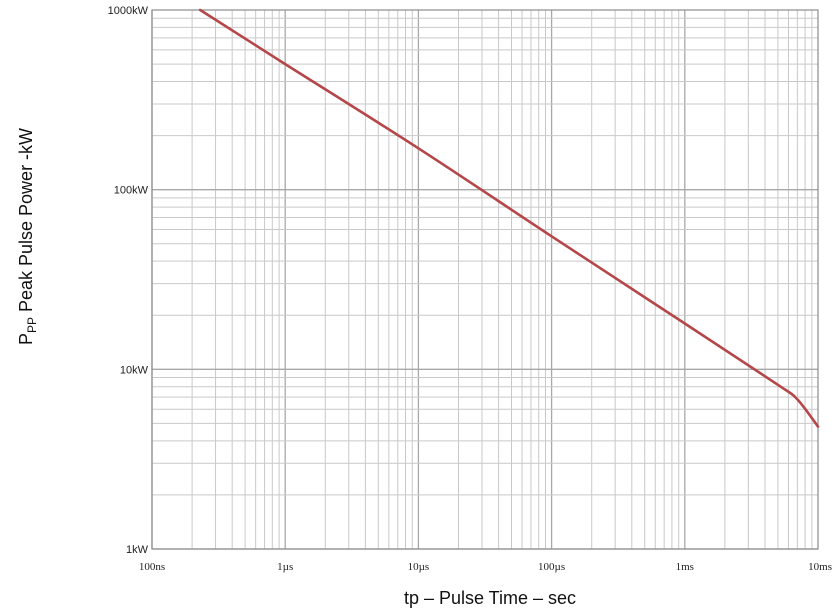 This screenshot has width=835, height=613. I want to click on y-tick-label: 1000kW, so click(128, 11).